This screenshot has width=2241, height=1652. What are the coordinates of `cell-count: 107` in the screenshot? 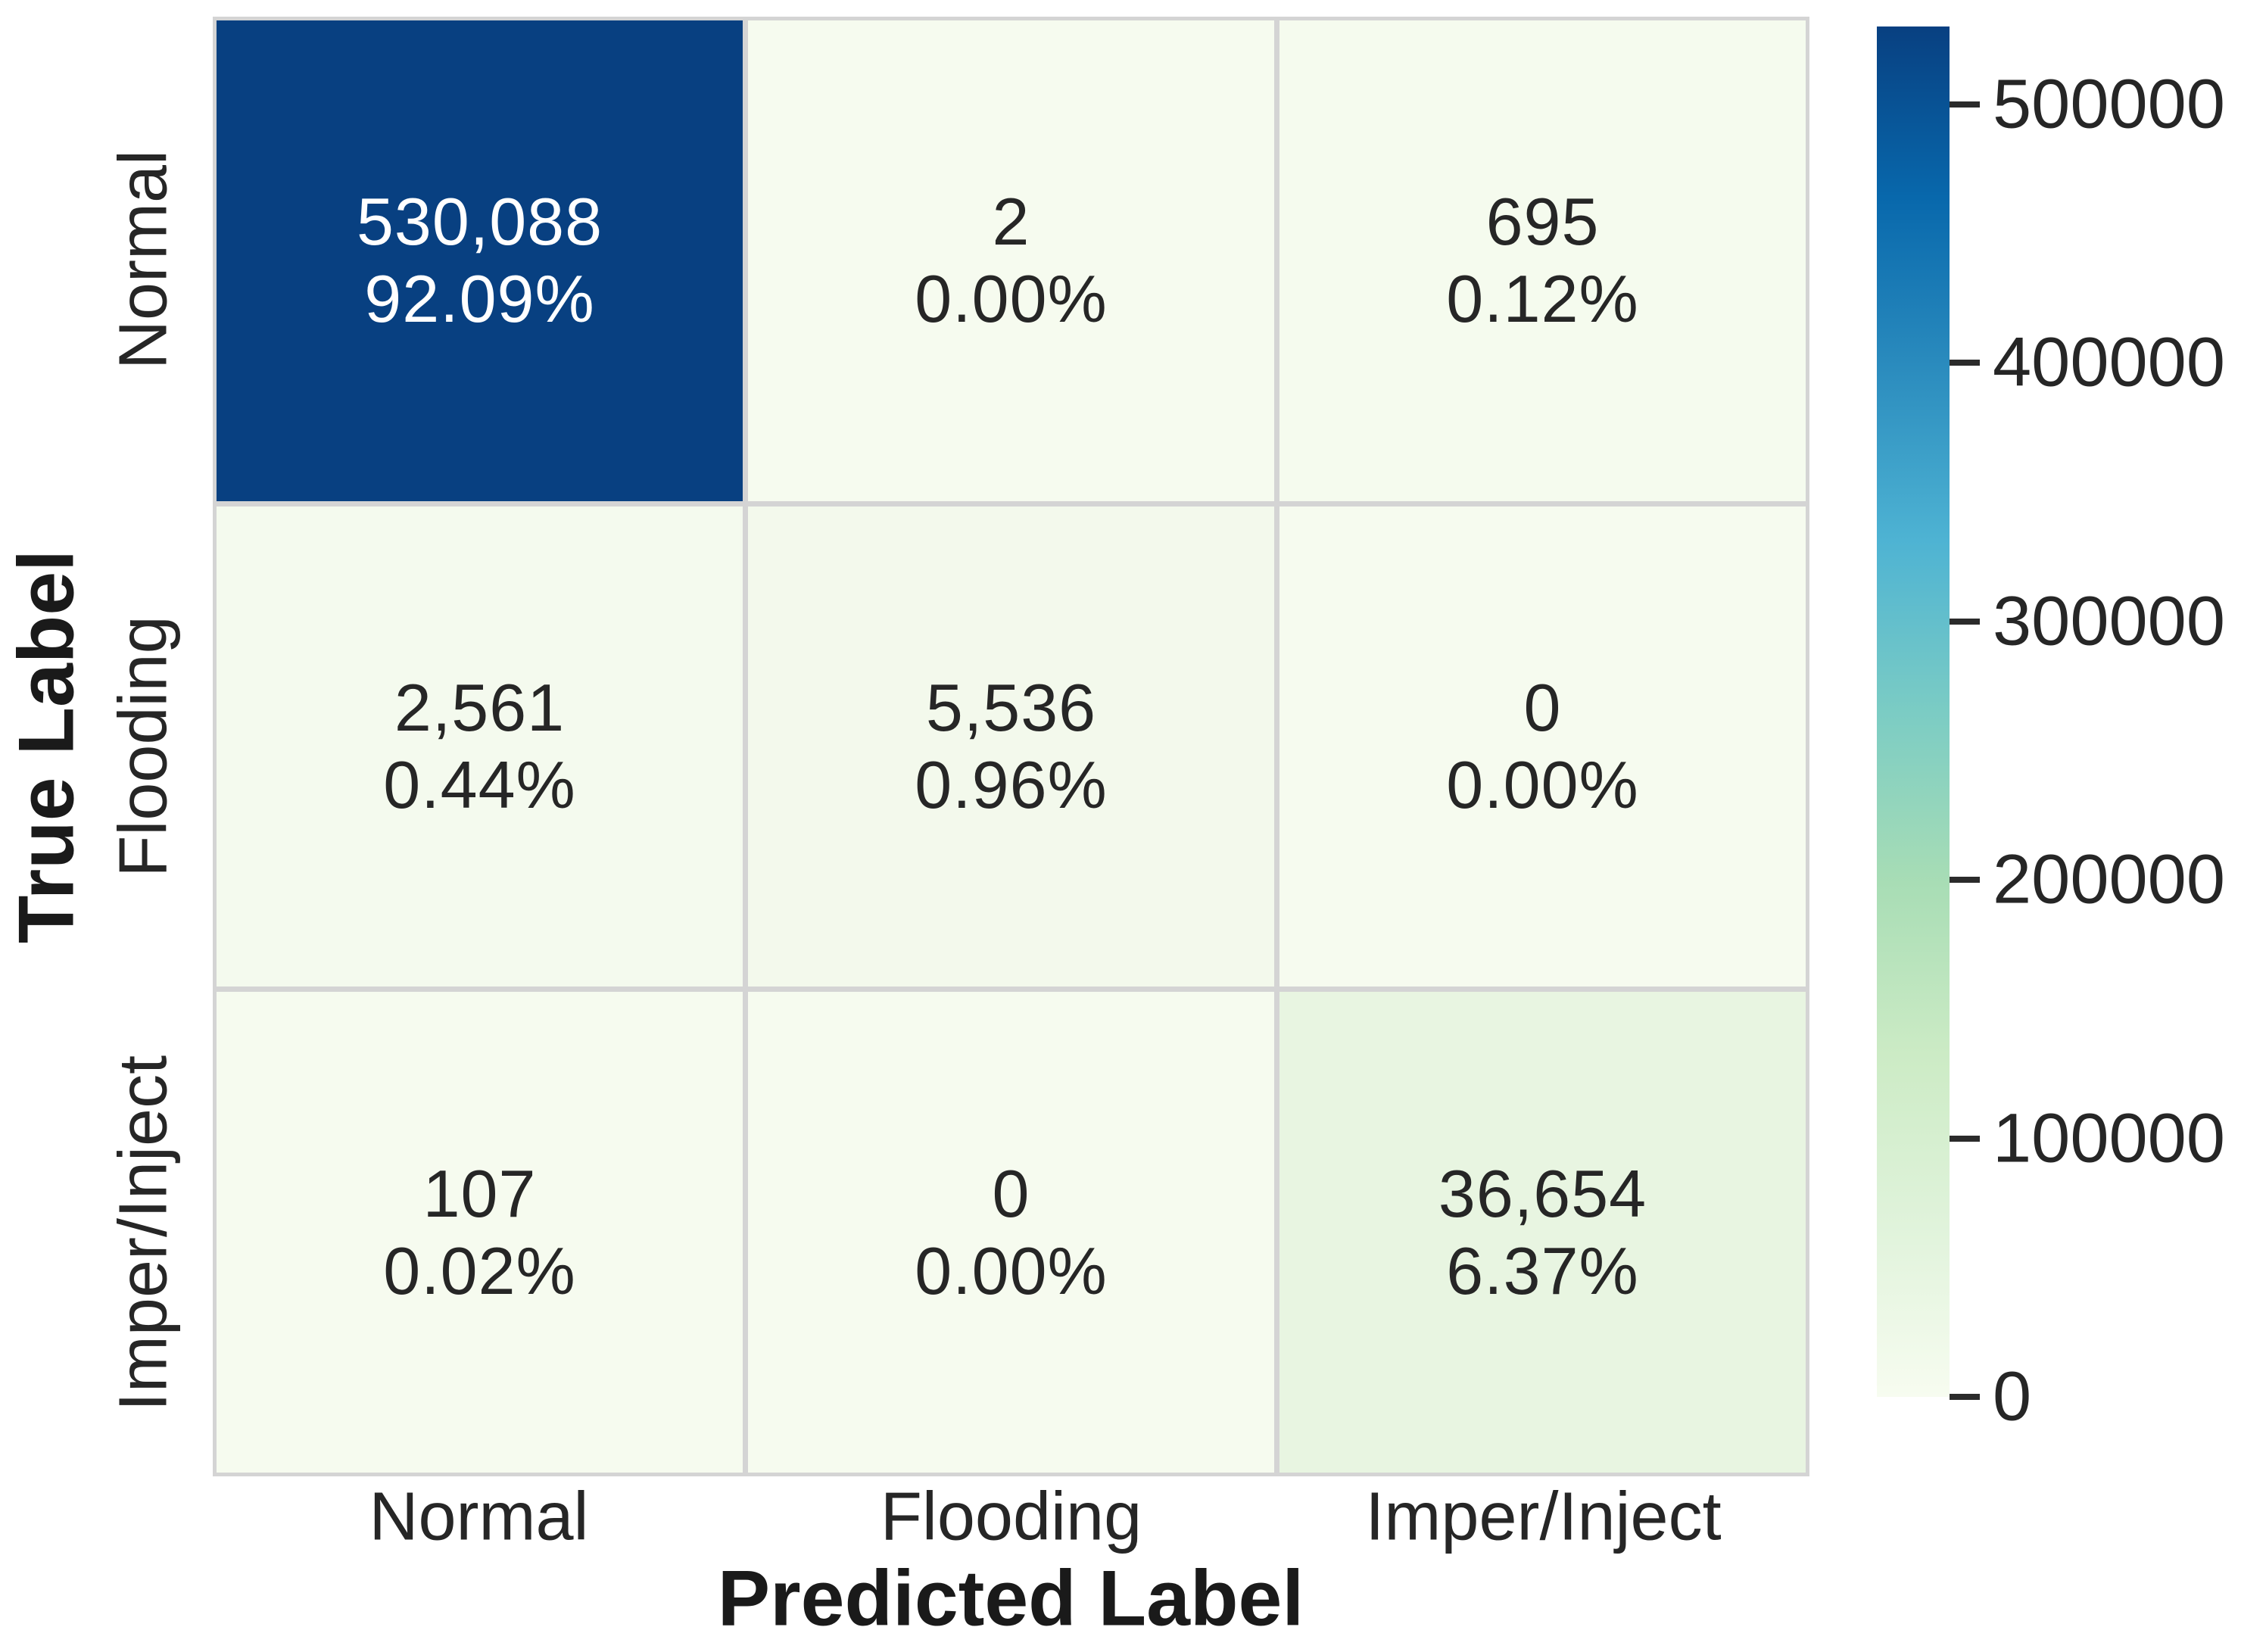 It's located at (479, 1193).